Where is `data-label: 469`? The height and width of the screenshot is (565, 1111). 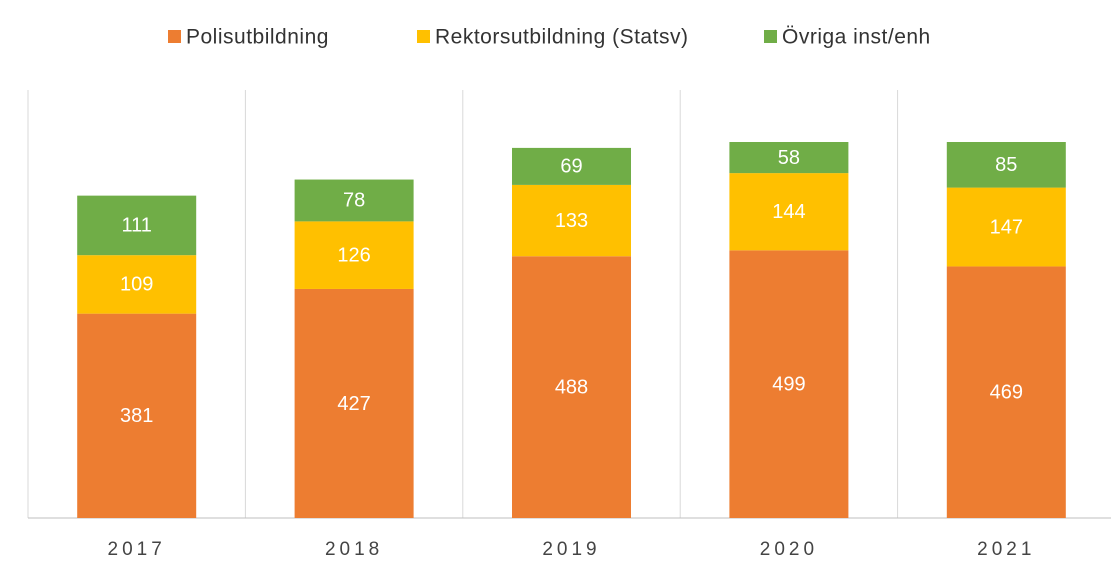 data-label: 469 is located at coordinates (1006, 393).